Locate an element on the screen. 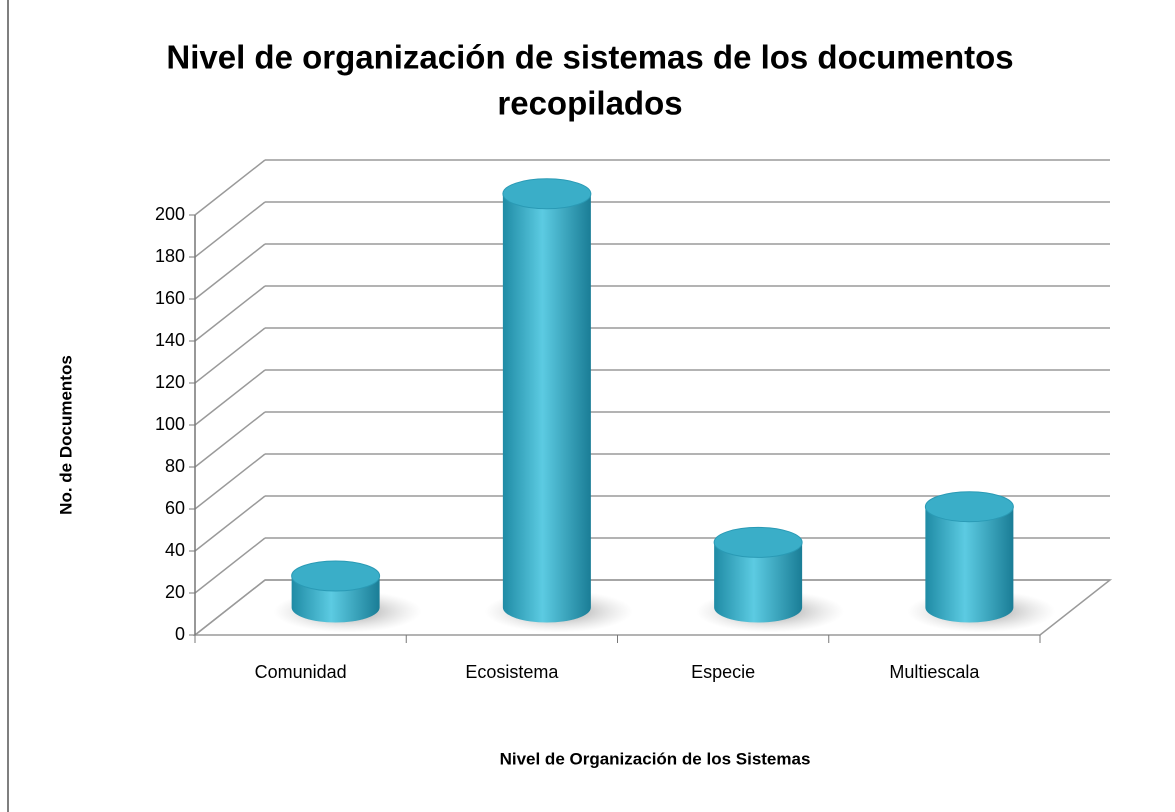  y-tick-label: 140 is located at coordinates (170, 340).